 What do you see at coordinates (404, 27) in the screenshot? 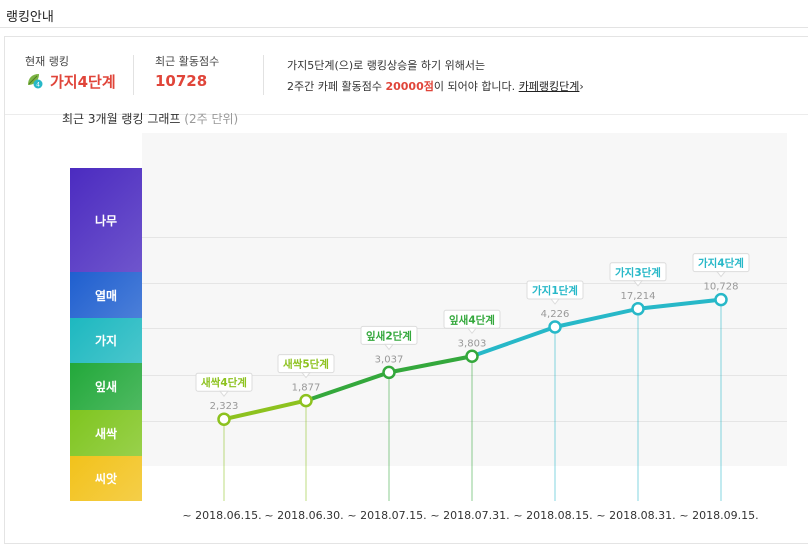
I see `title-divider` at bounding box center [404, 27].